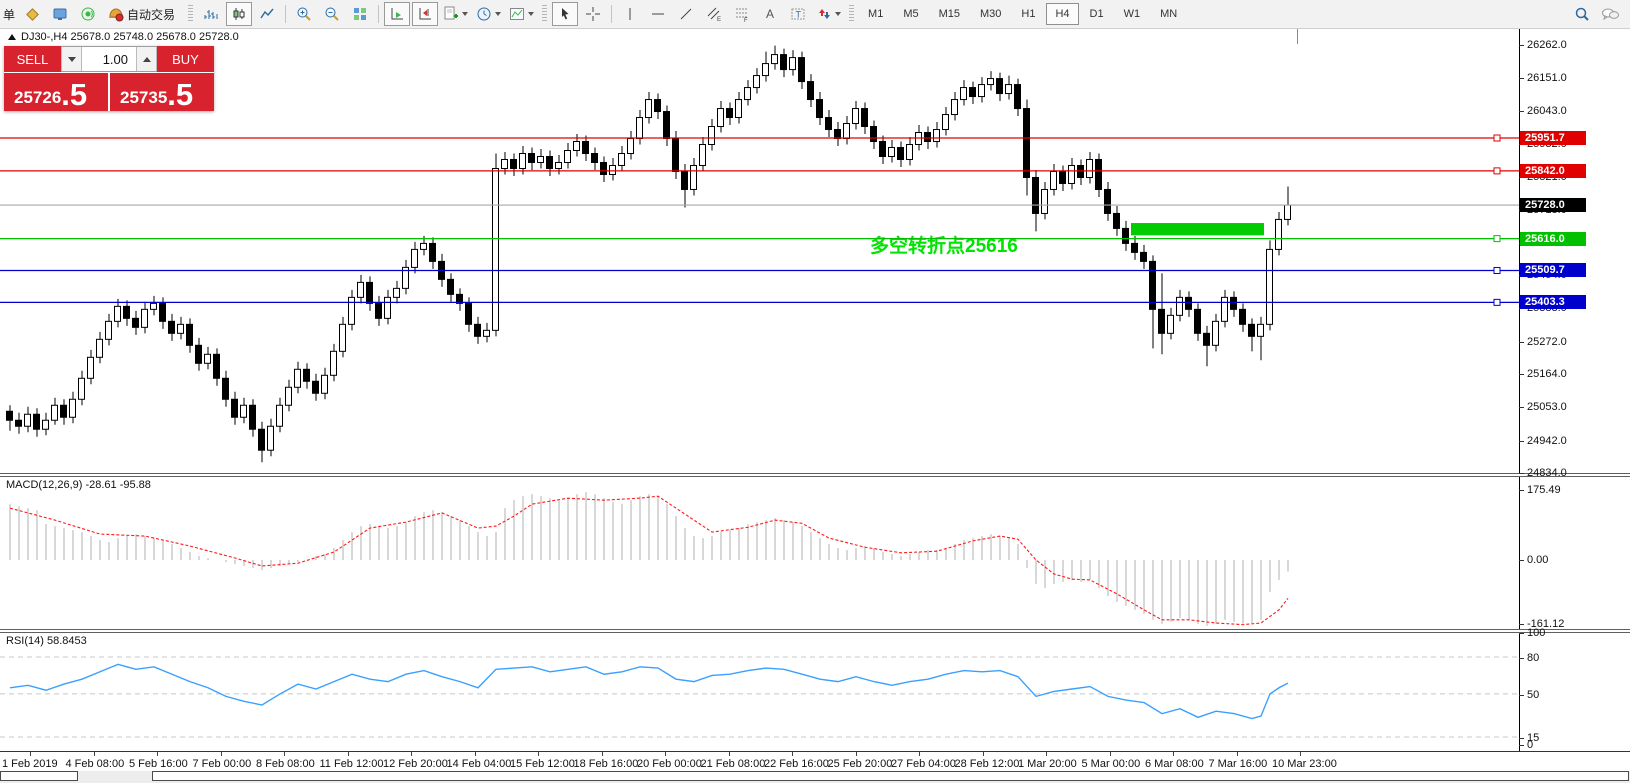  I want to click on time-axis-label: 1 Mar 20:00, so click(1047, 764).